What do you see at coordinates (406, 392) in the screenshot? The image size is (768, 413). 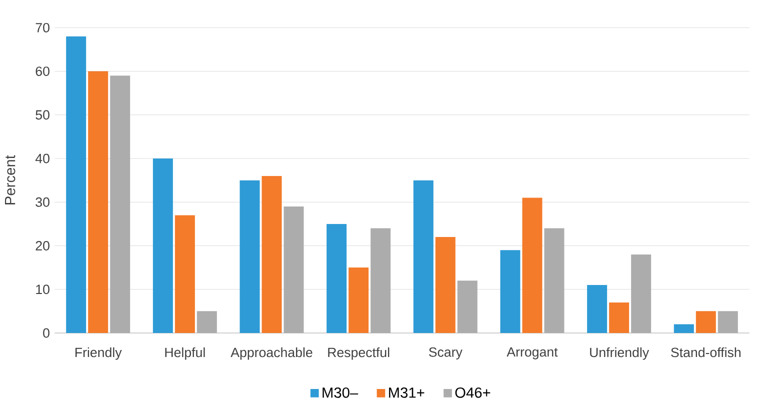 I see `legend-label: M31+` at bounding box center [406, 392].